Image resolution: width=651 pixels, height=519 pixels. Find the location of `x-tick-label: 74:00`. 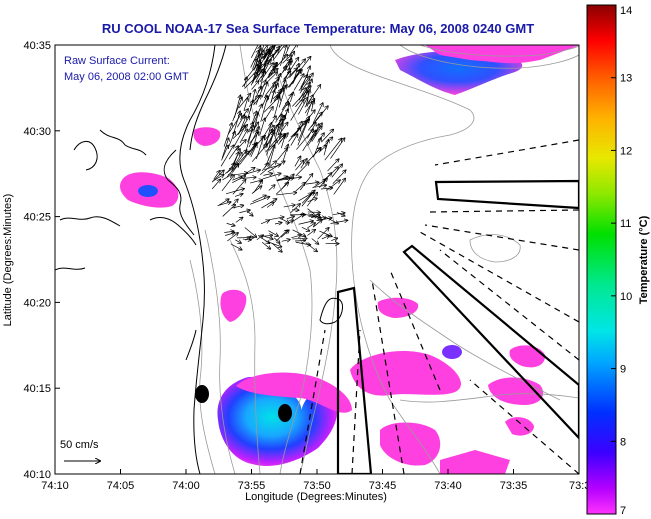

x-tick-label: 74:00 is located at coordinates (186, 486).